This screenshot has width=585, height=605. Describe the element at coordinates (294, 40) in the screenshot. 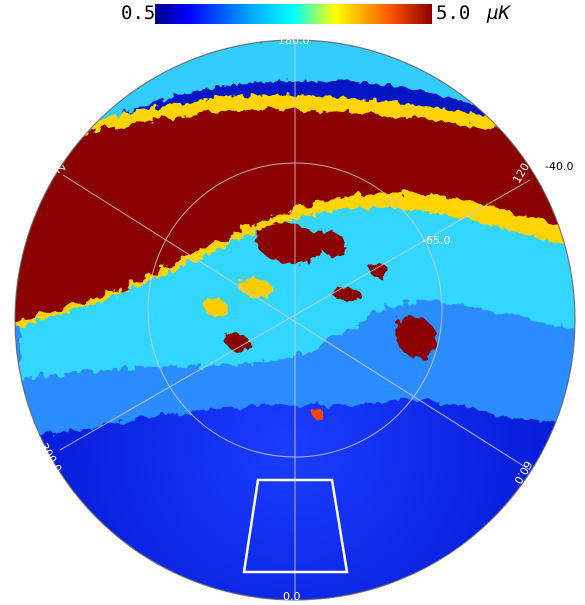

I see `ra-label-180: 180.0` at that location.